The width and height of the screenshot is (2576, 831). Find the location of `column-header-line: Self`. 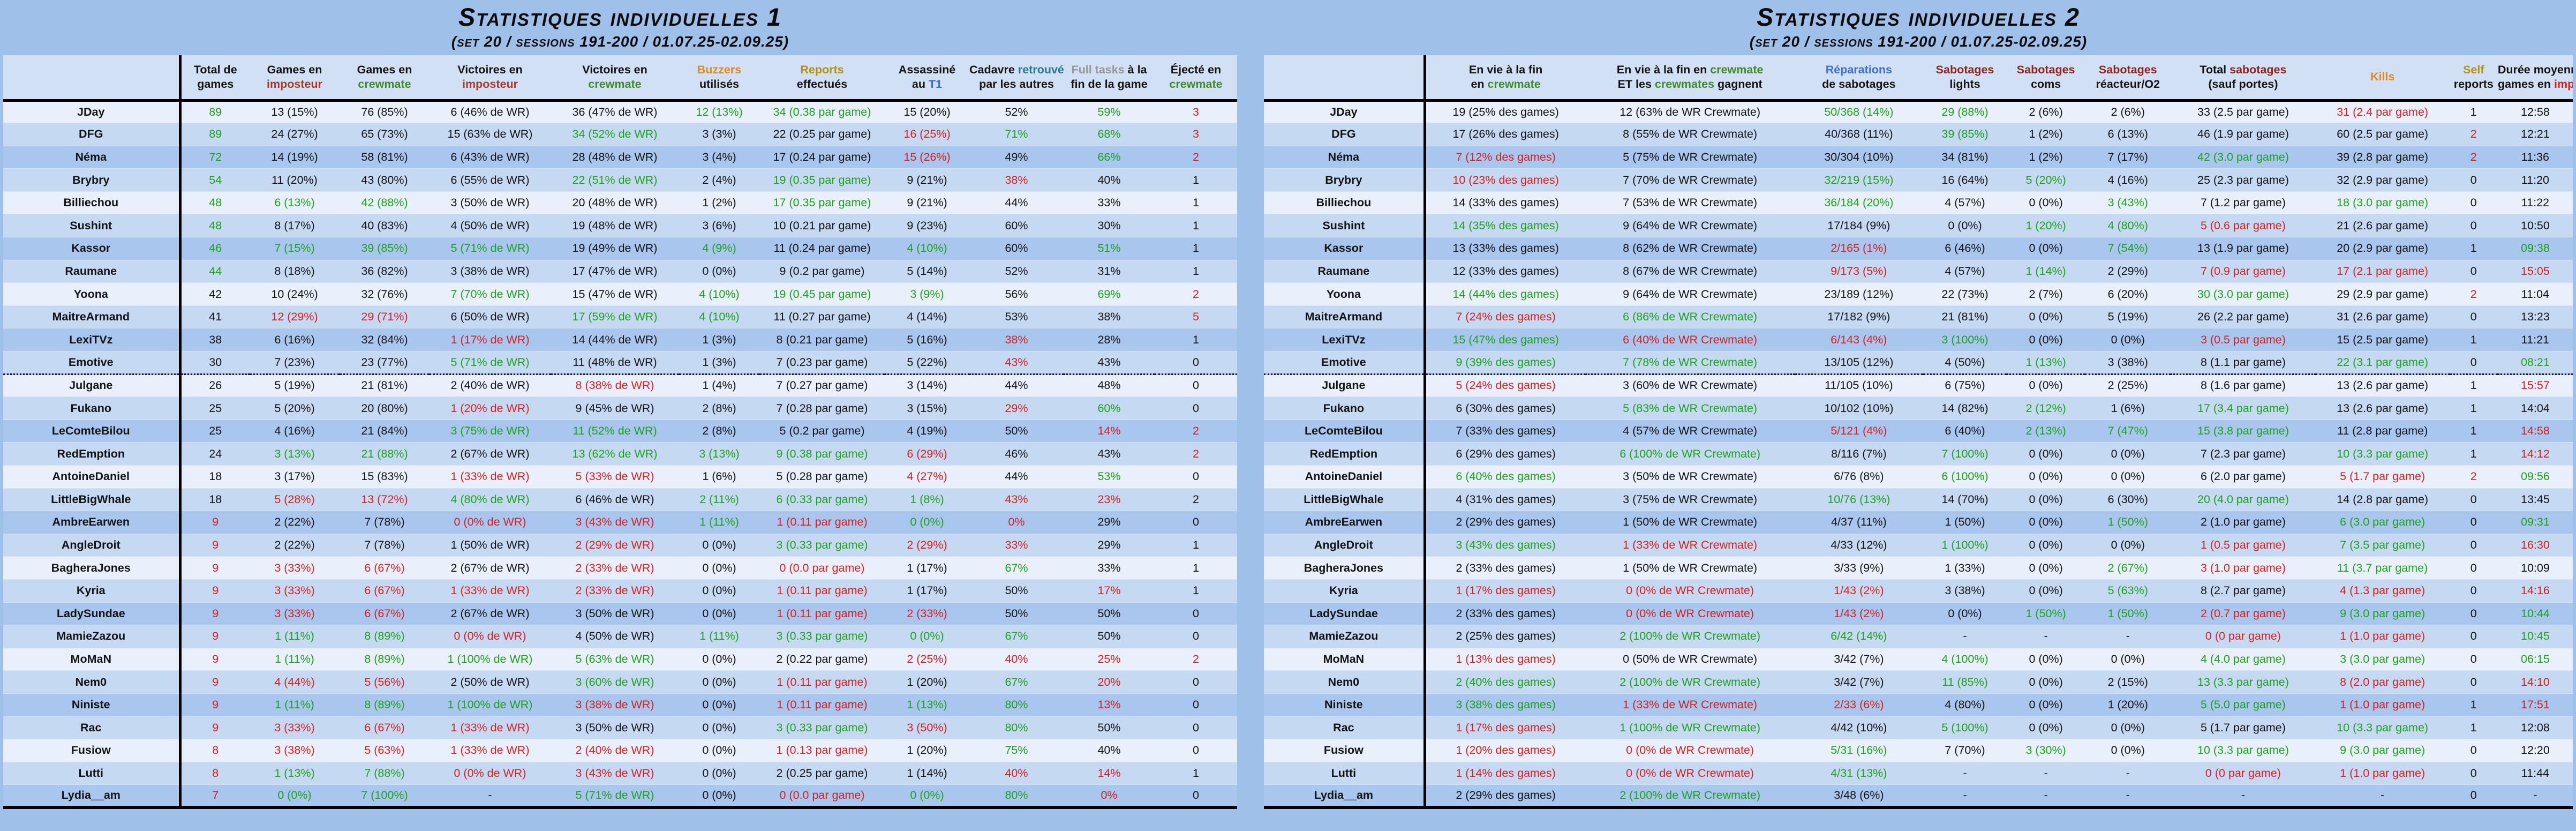

column-header-line: Self is located at coordinates (2474, 70).